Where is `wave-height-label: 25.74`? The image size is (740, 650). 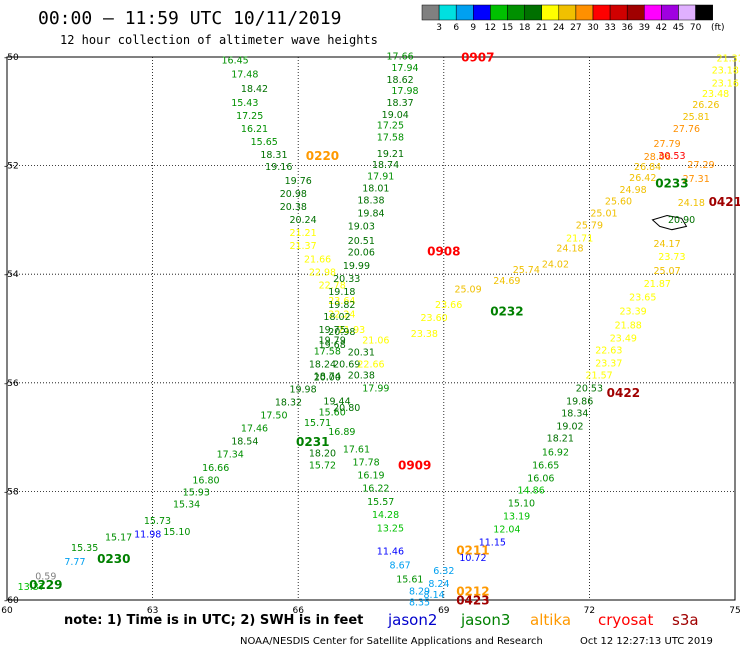 wave-height-label: 25.74 is located at coordinates (526, 270).